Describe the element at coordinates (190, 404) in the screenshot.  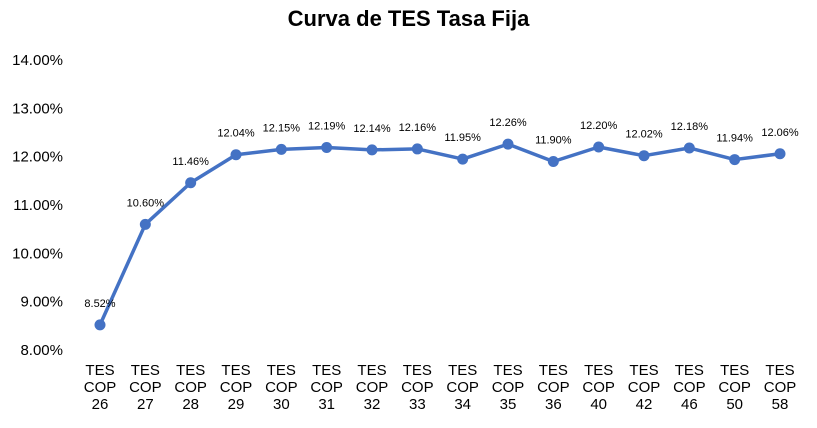
I see `x-tick-label: 28` at that location.